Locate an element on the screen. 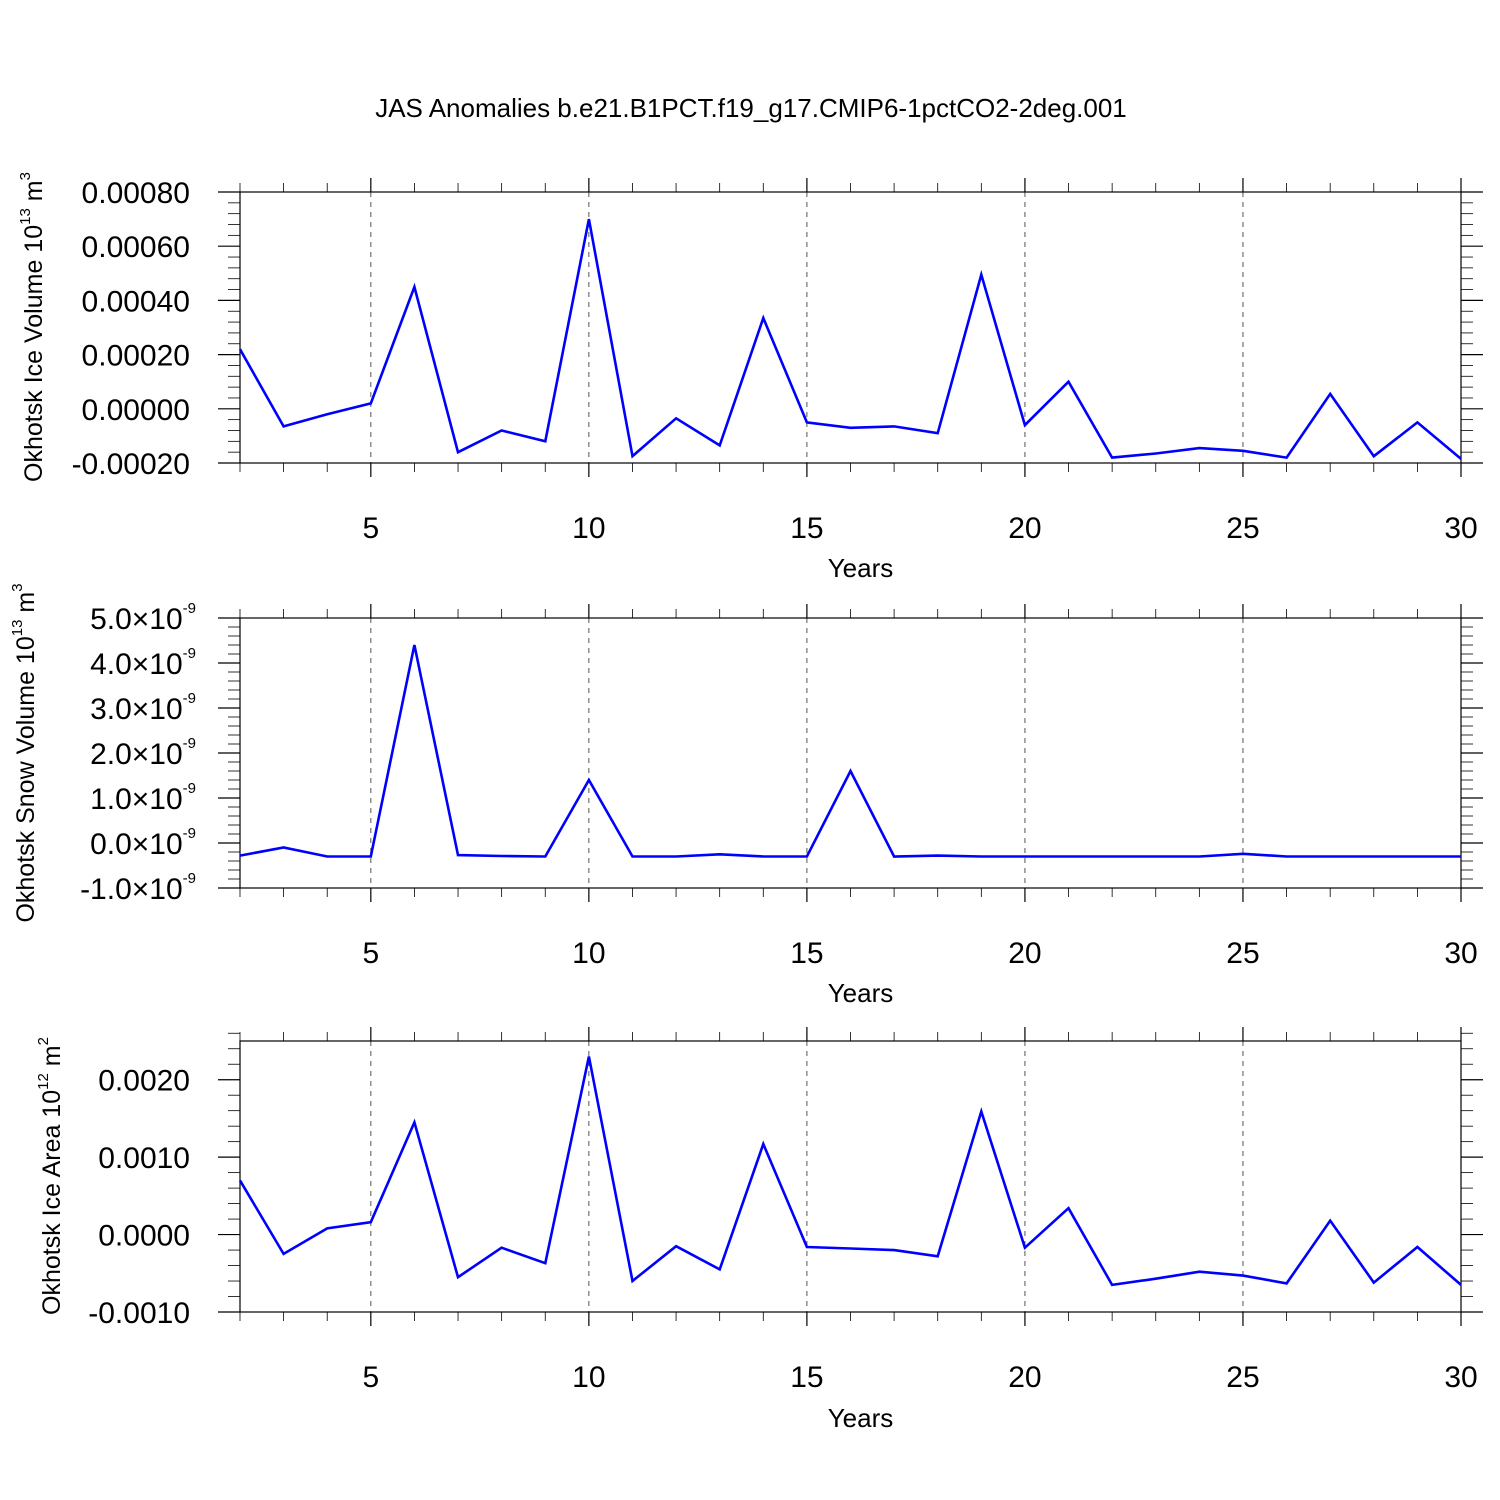 Image resolution: width=1500 pixels, height=1500 pixels. y-tick-label: 3.0×10⁻⁹ is located at coordinates (143, 708).